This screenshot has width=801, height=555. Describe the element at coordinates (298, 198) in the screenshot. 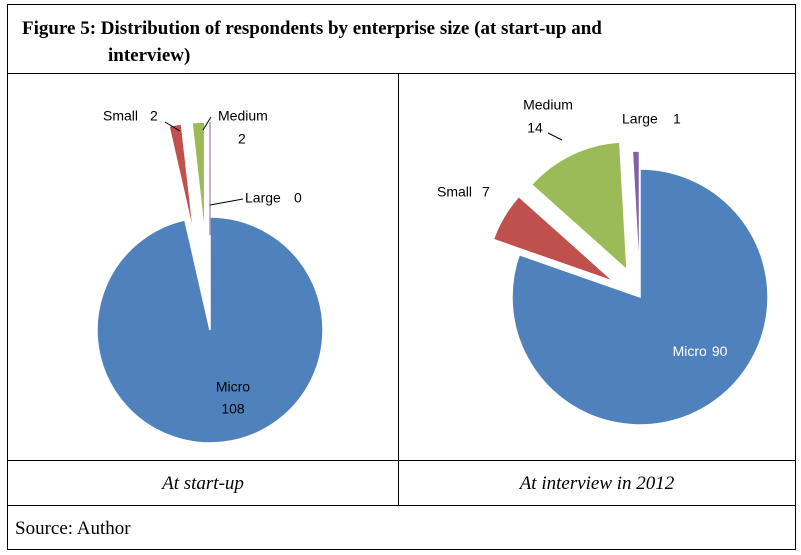

I see `label-value: 0` at that location.